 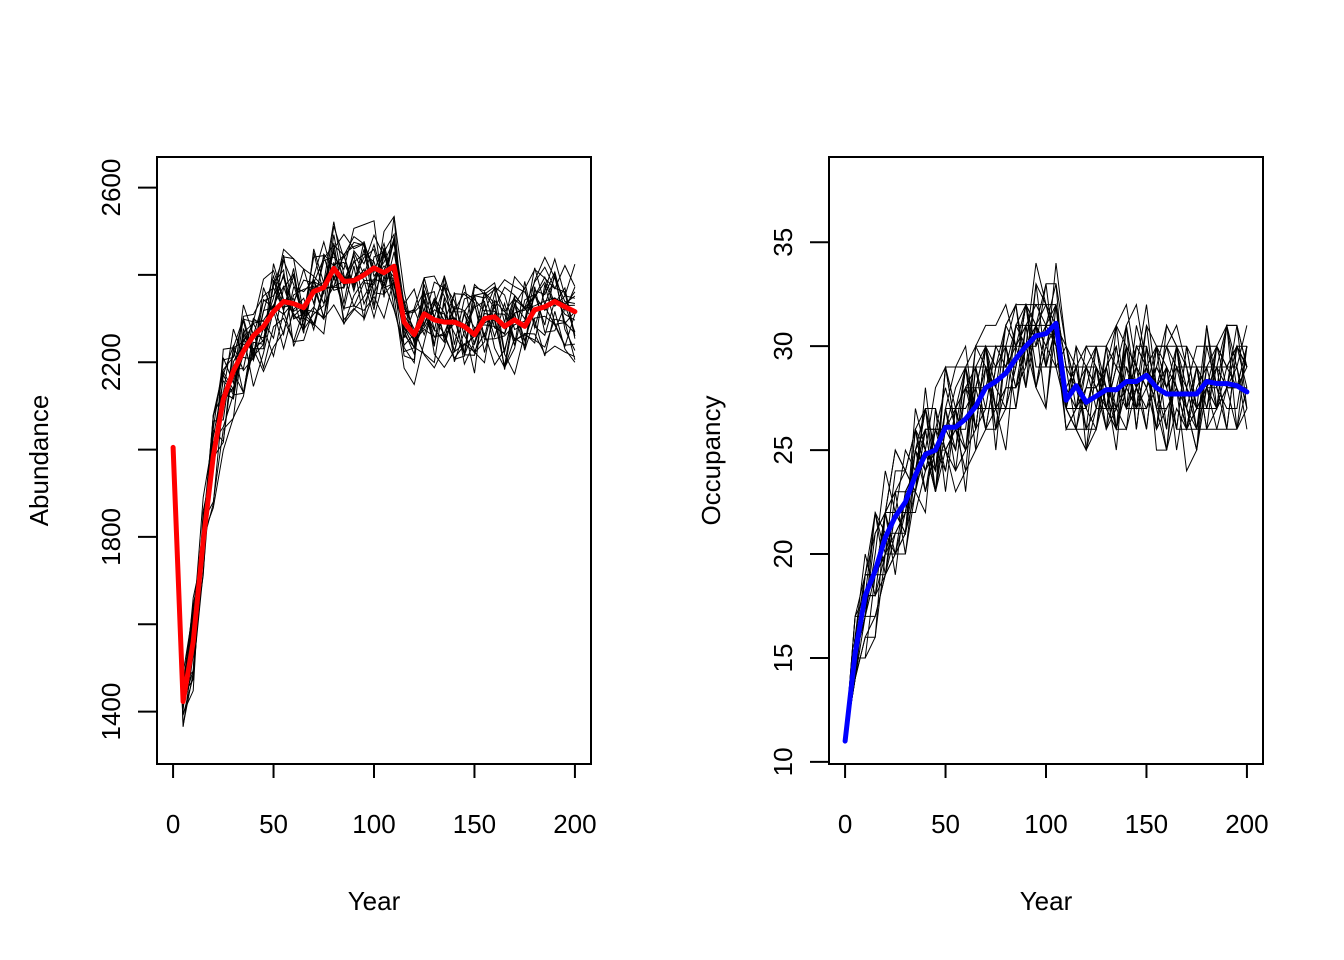 I want to click on abundance-x-tick-label: 100, so click(x=373, y=824).